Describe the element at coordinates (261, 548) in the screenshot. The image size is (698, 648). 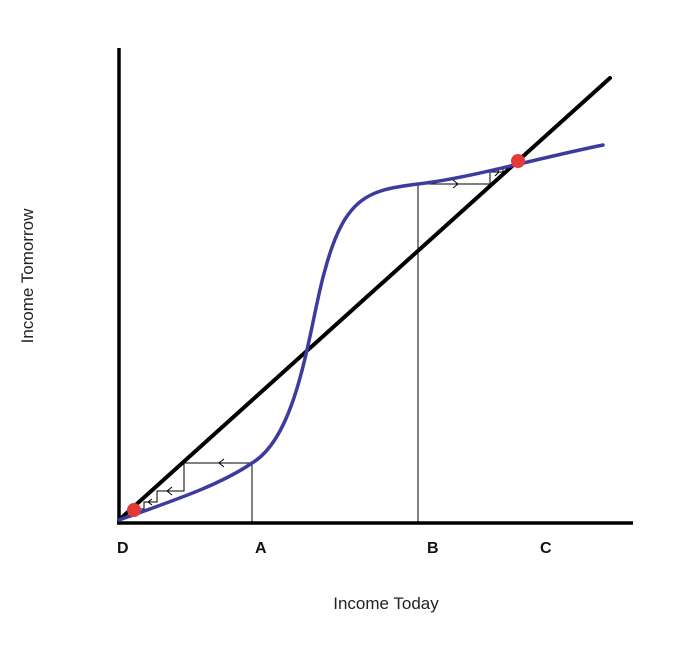
I see `tick-label-a: A` at that location.